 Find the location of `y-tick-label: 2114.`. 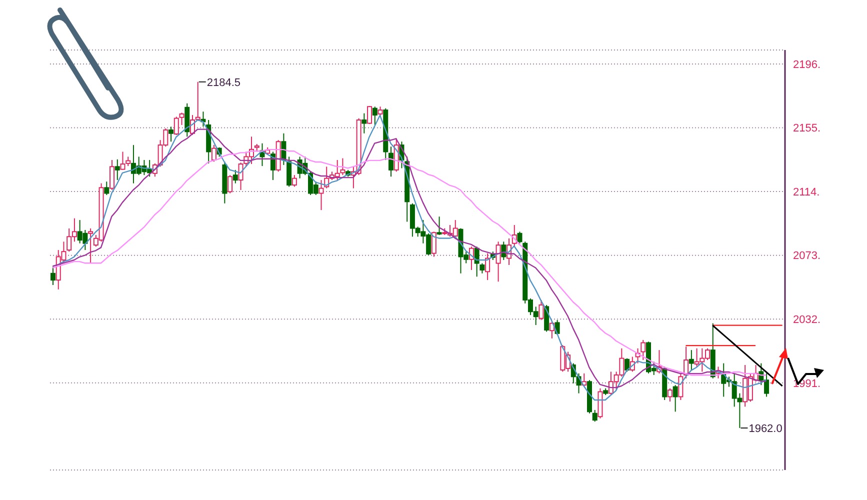

y-tick-label: 2114. is located at coordinates (806, 192).